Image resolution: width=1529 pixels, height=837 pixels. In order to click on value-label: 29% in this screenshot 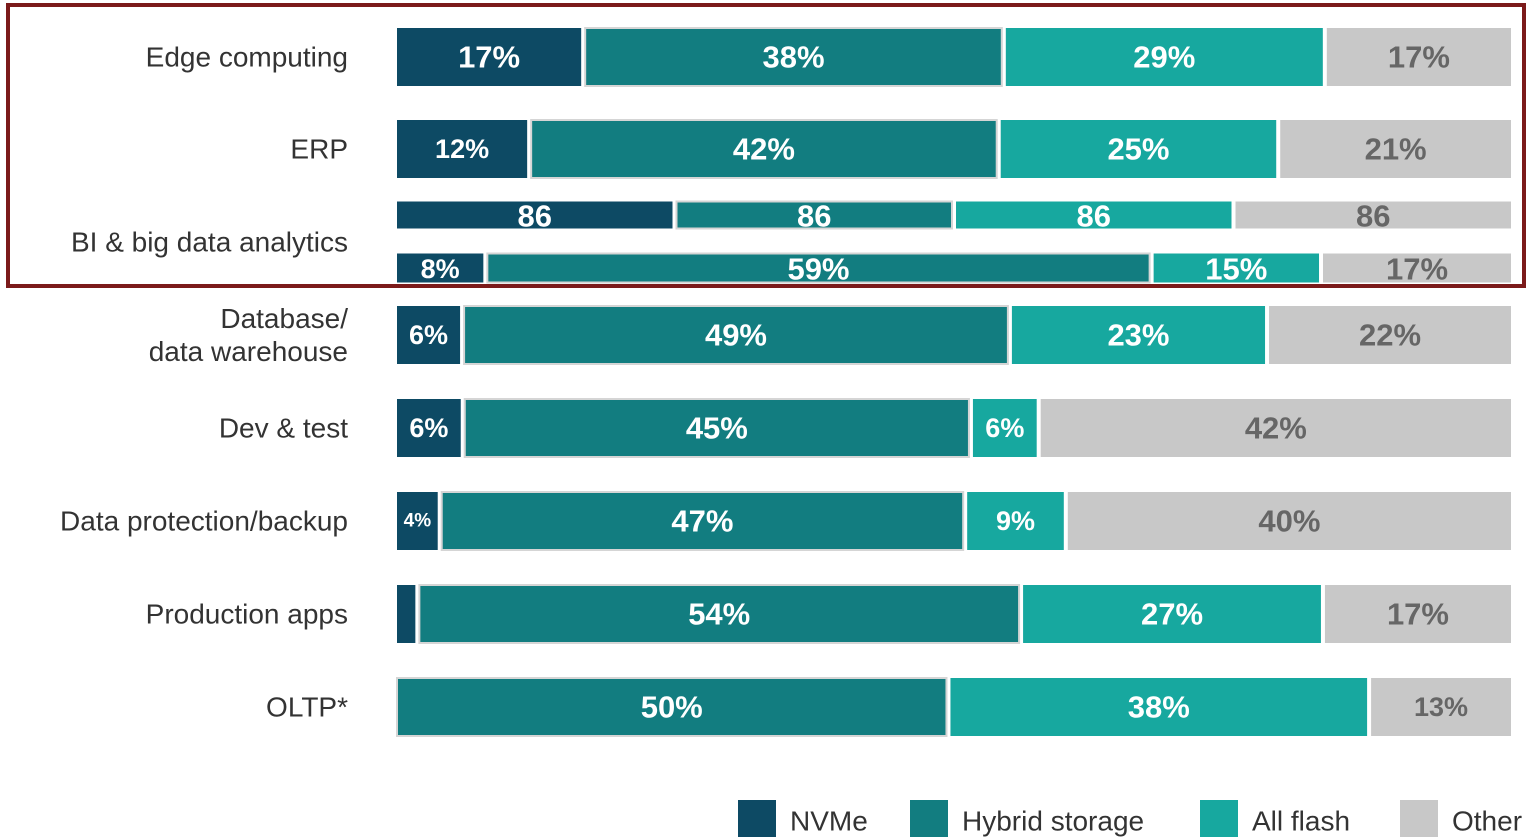, I will do `click(1164, 57)`.